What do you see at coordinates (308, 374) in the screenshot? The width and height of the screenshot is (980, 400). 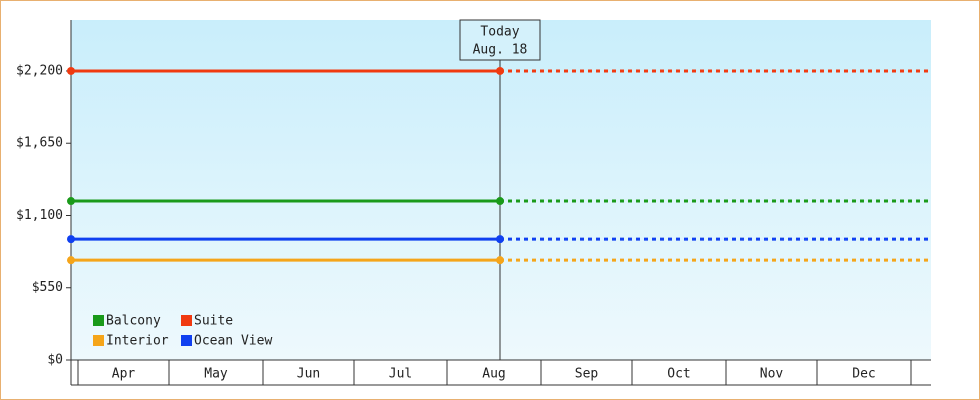 I see `x-tick-label: Jun` at bounding box center [308, 374].